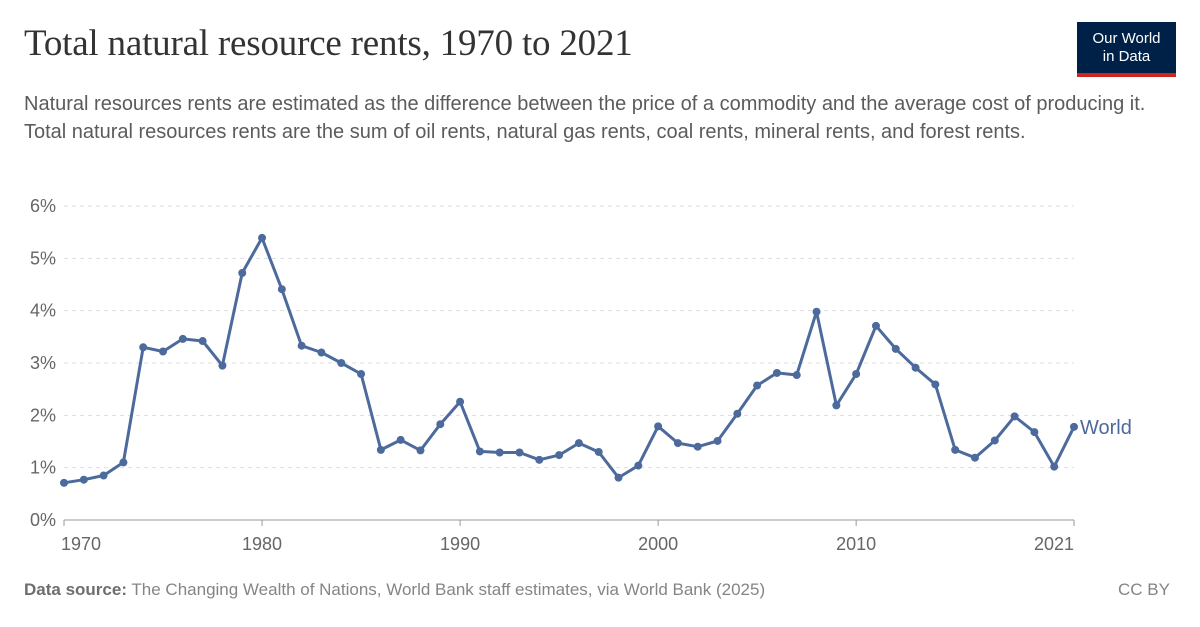 This screenshot has height=627, width=1200. What do you see at coordinates (1126, 56) in the screenshot?
I see `logo-line-2: in Data` at bounding box center [1126, 56].